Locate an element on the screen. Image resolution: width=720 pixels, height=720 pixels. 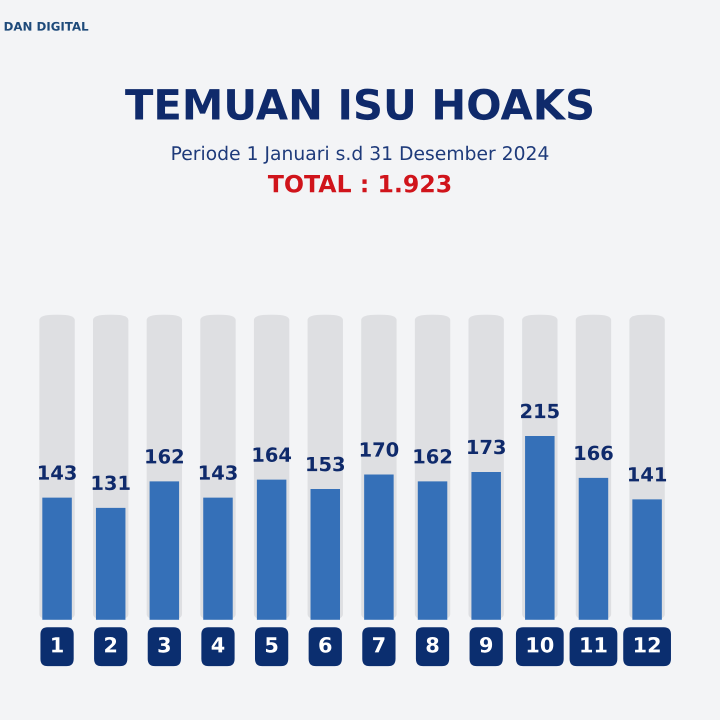
x-tick-label: 7 is located at coordinates (378, 644).